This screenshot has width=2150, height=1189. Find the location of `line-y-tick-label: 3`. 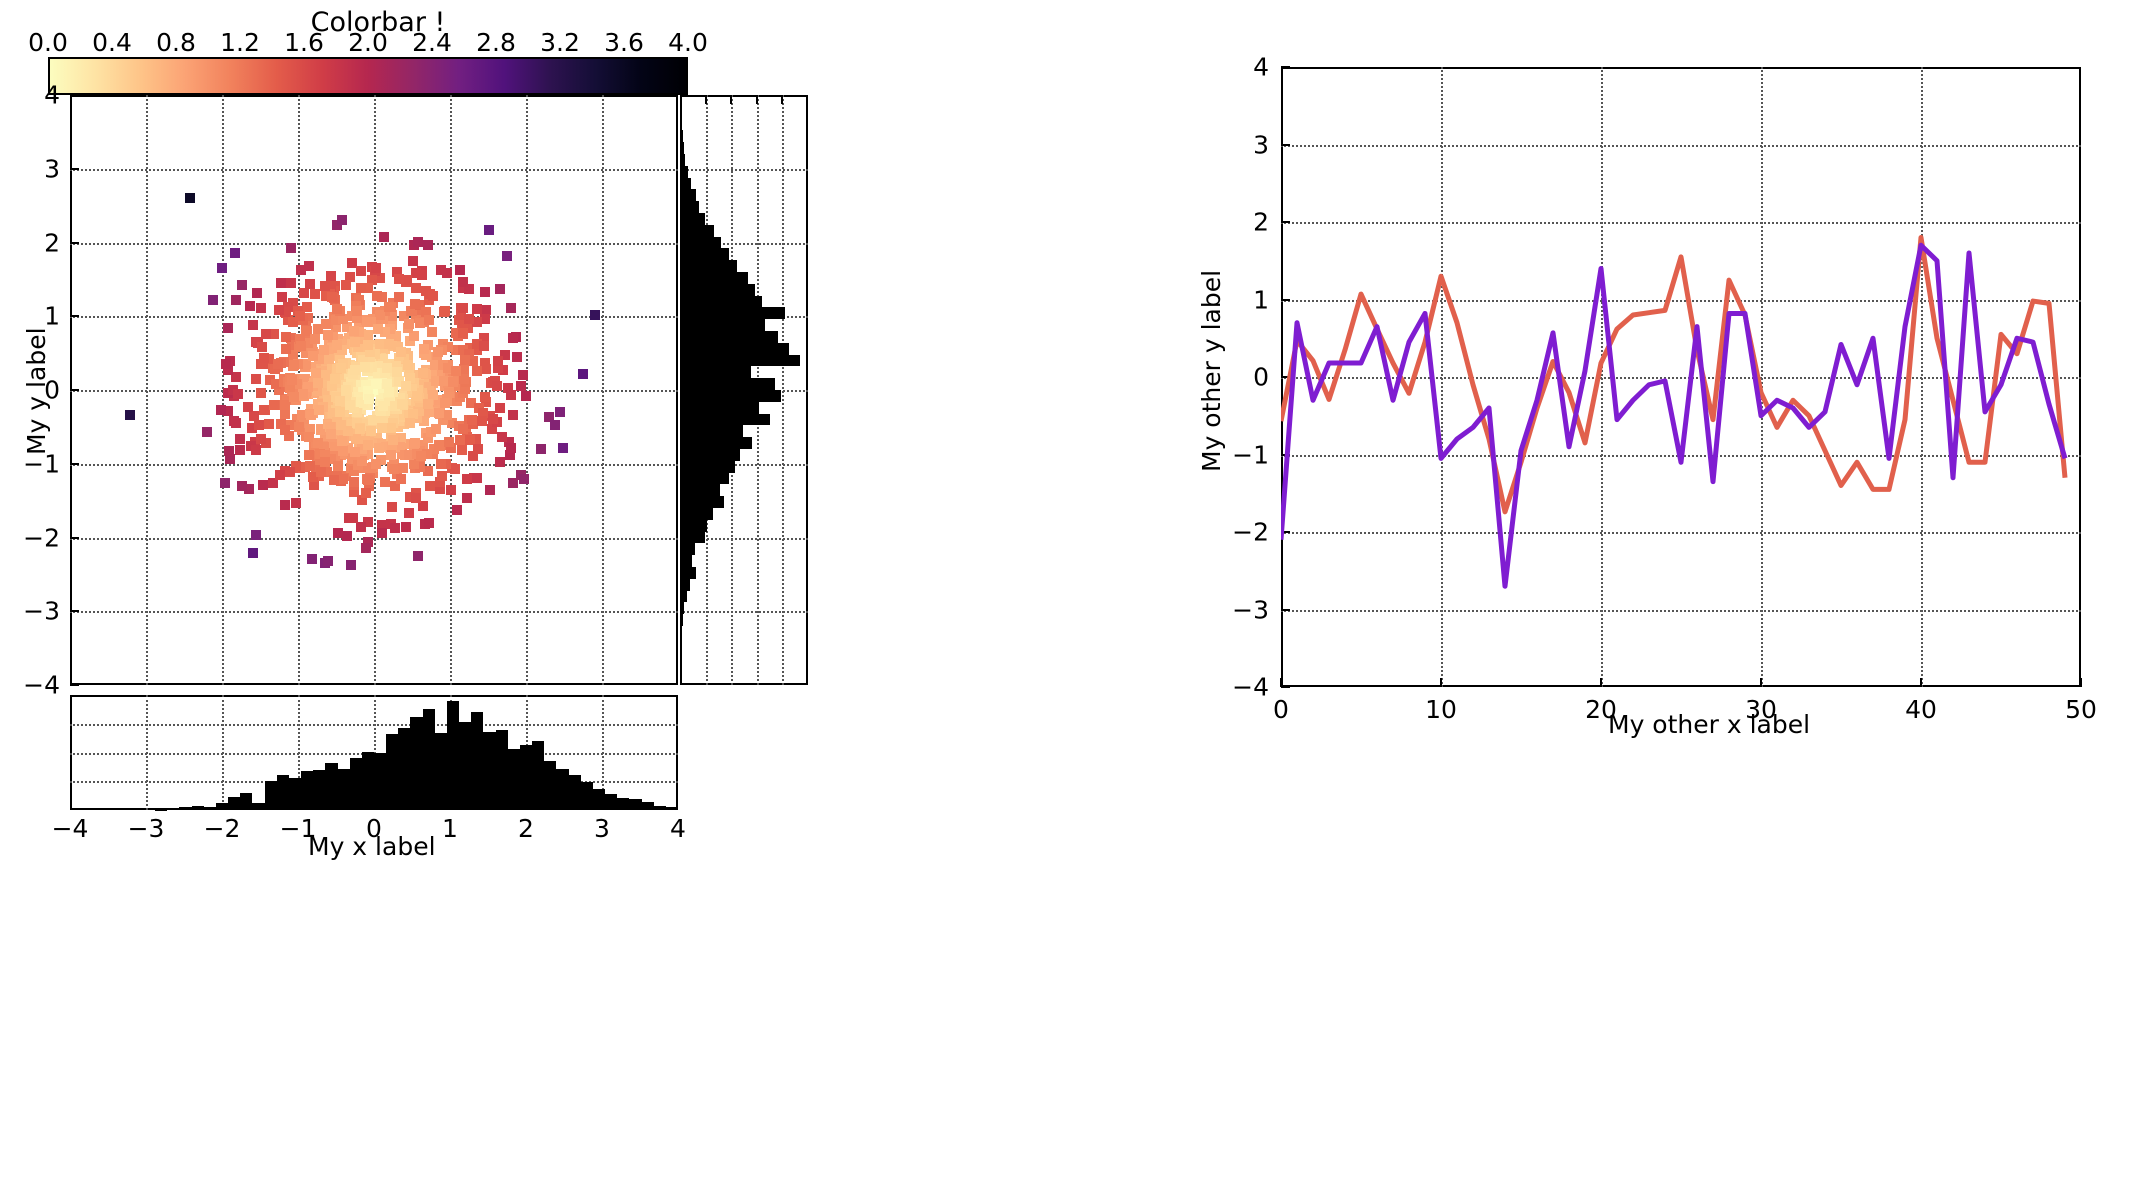

line-y-tick-label: 3 is located at coordinates (1261, 144).